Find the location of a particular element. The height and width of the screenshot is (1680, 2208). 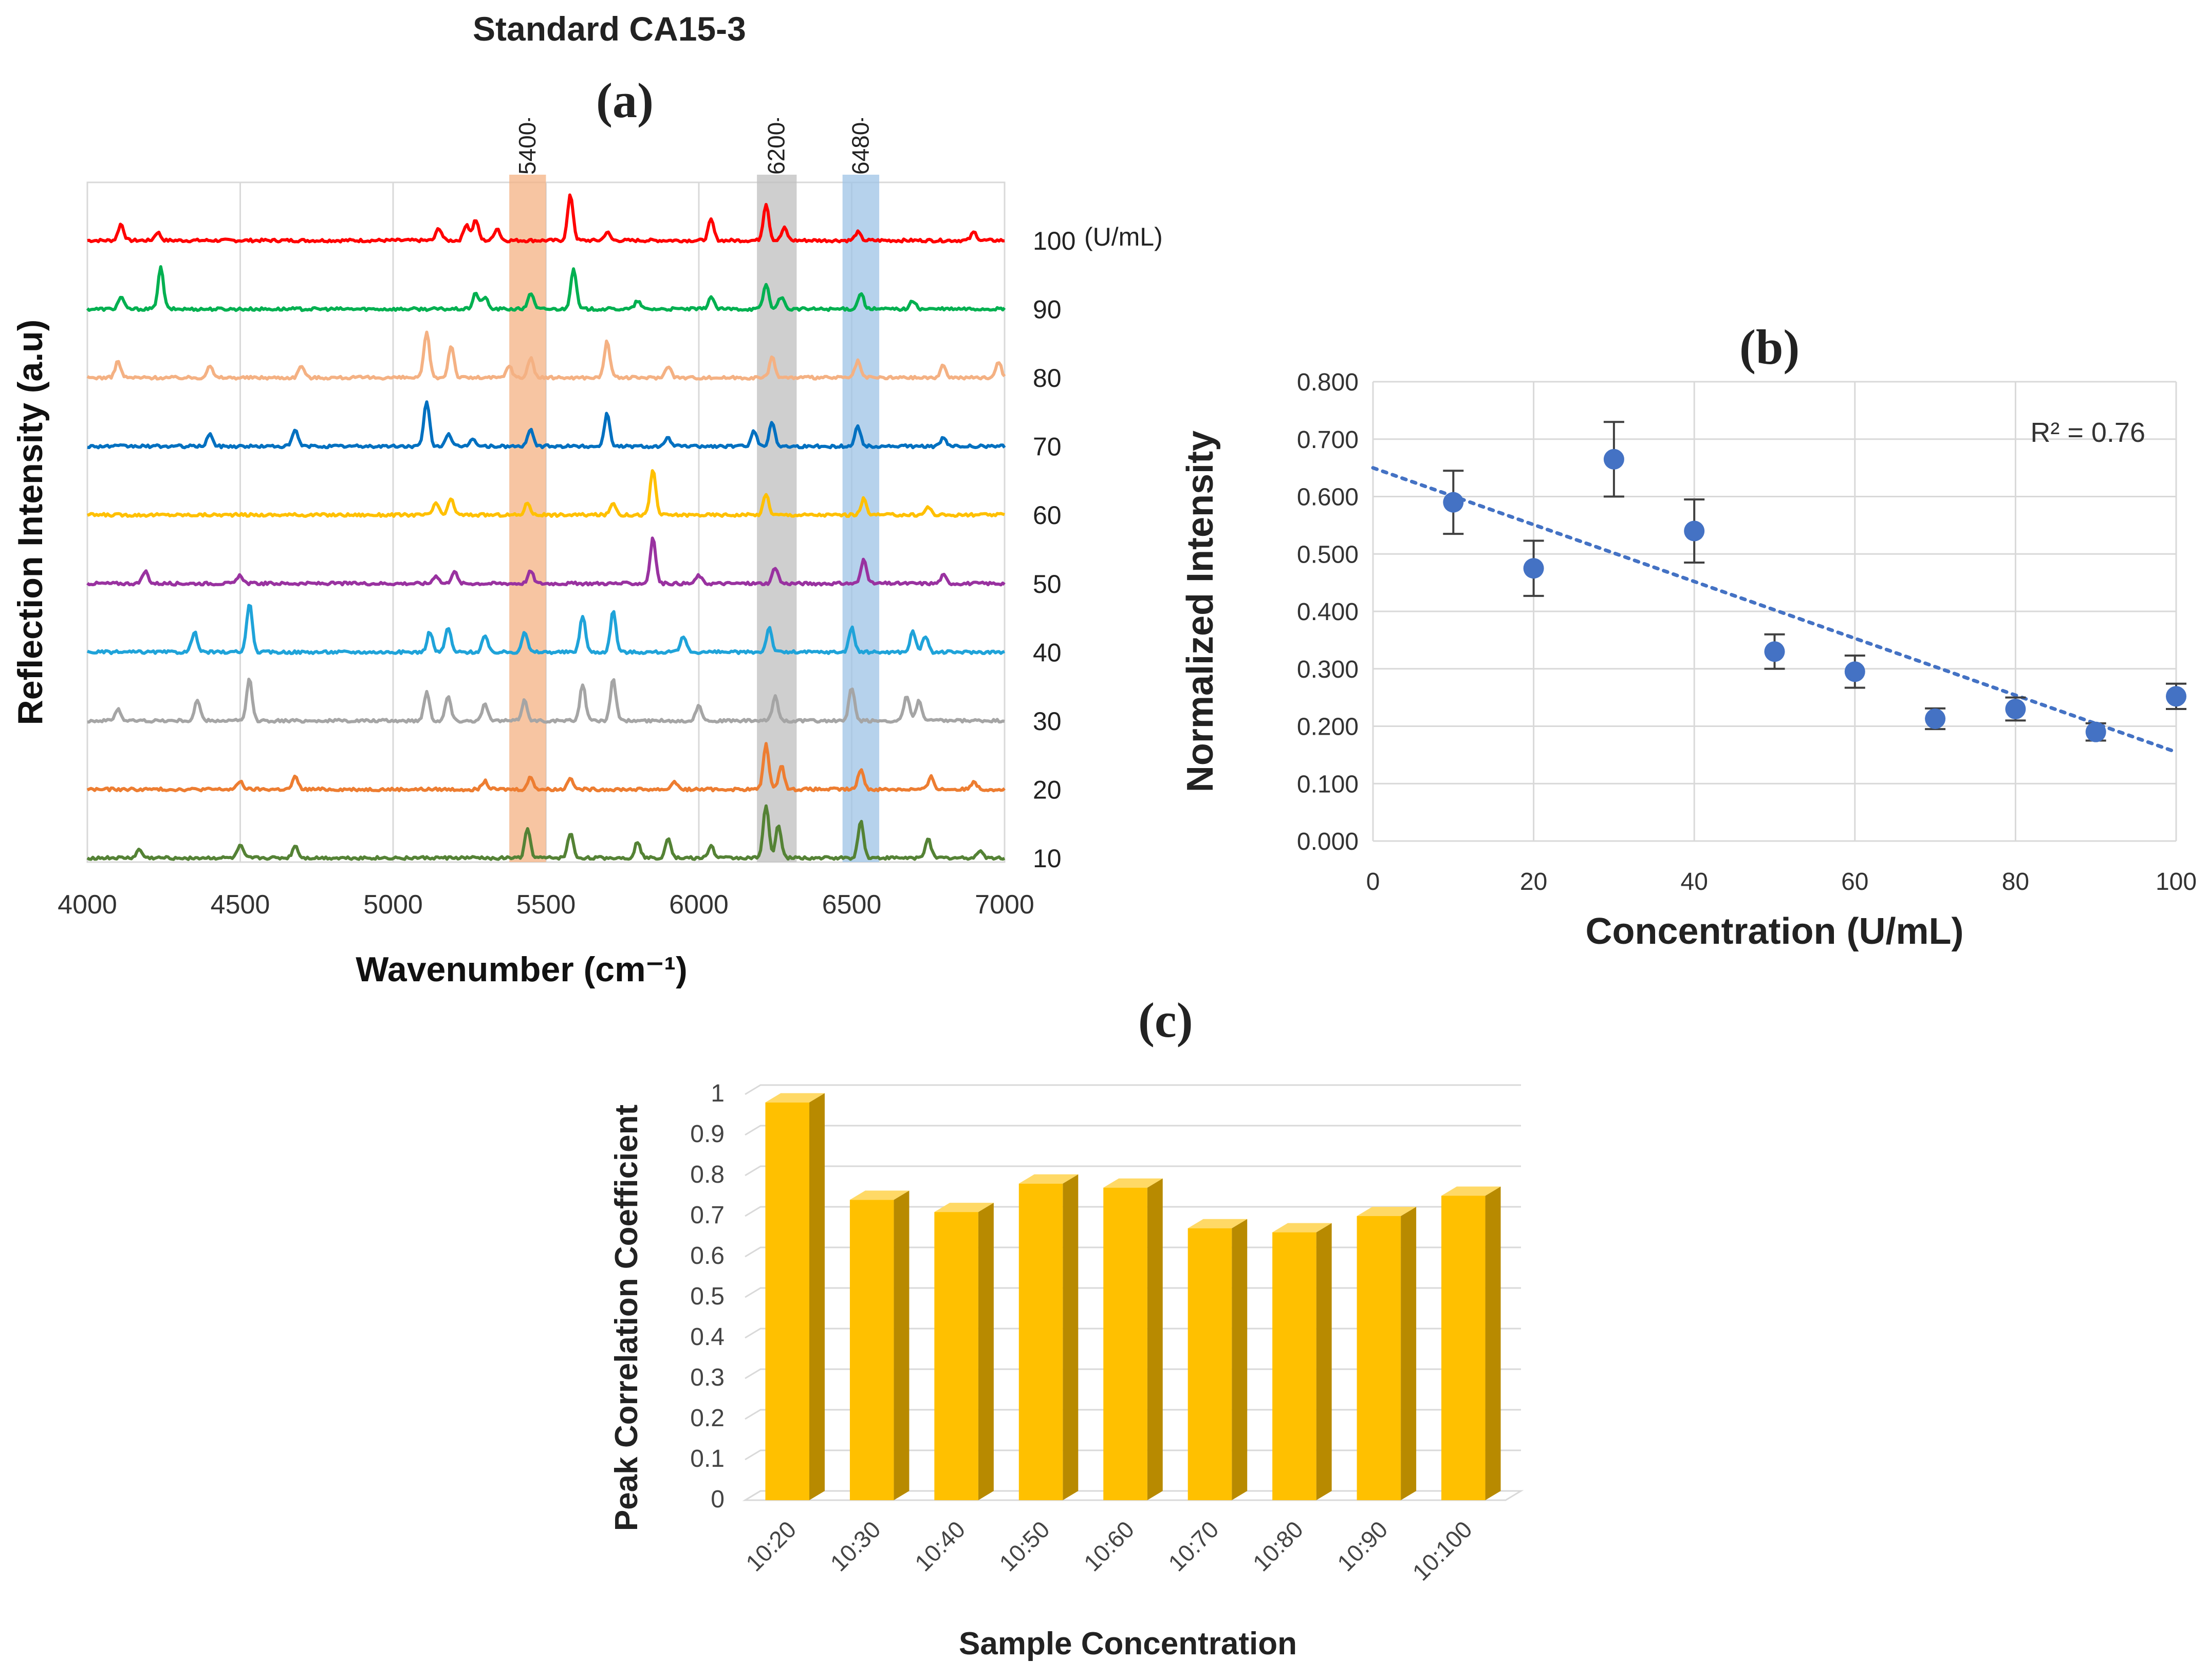

y-tick-label: 0.5 is located at coordinates (707, 1296).